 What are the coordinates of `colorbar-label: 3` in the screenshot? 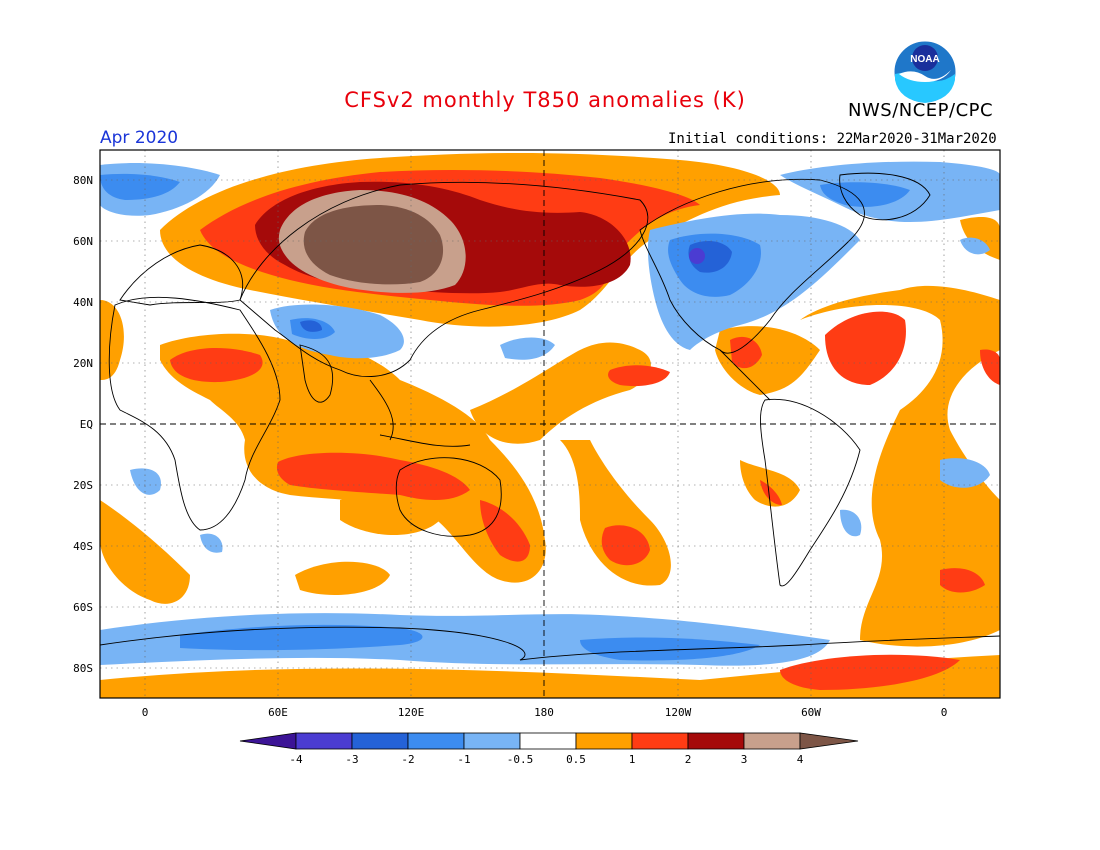 It's located at (744, 759).